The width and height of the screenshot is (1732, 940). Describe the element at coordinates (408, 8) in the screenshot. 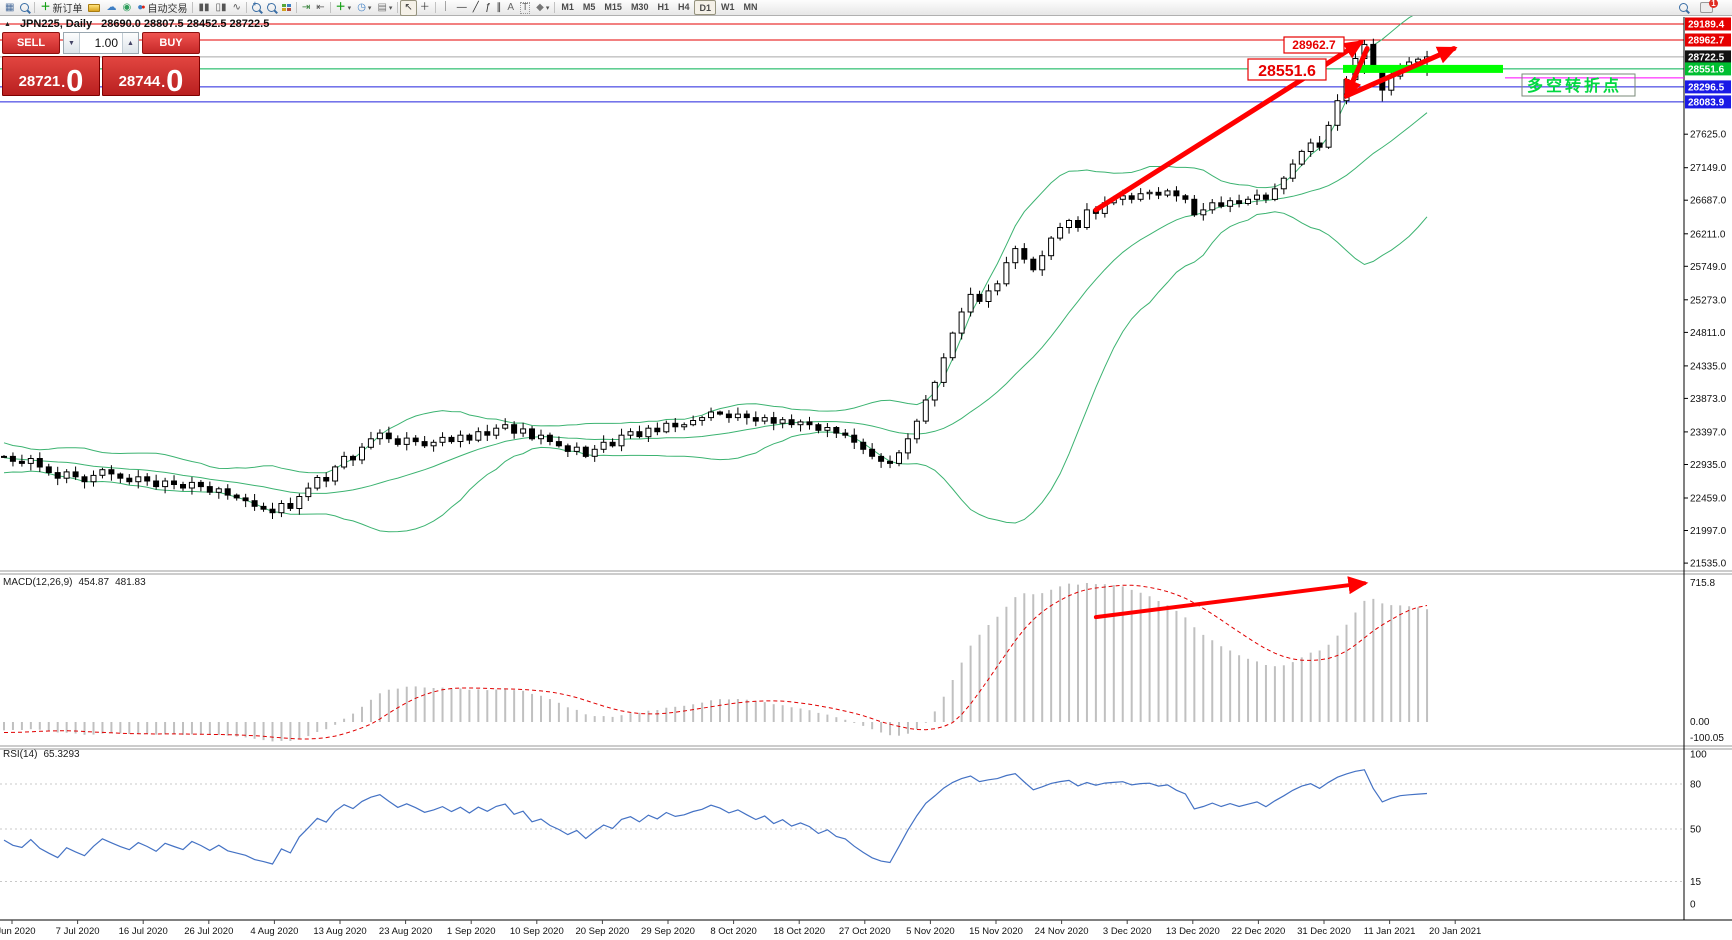

I see `cursor-button: ↖` at that location.